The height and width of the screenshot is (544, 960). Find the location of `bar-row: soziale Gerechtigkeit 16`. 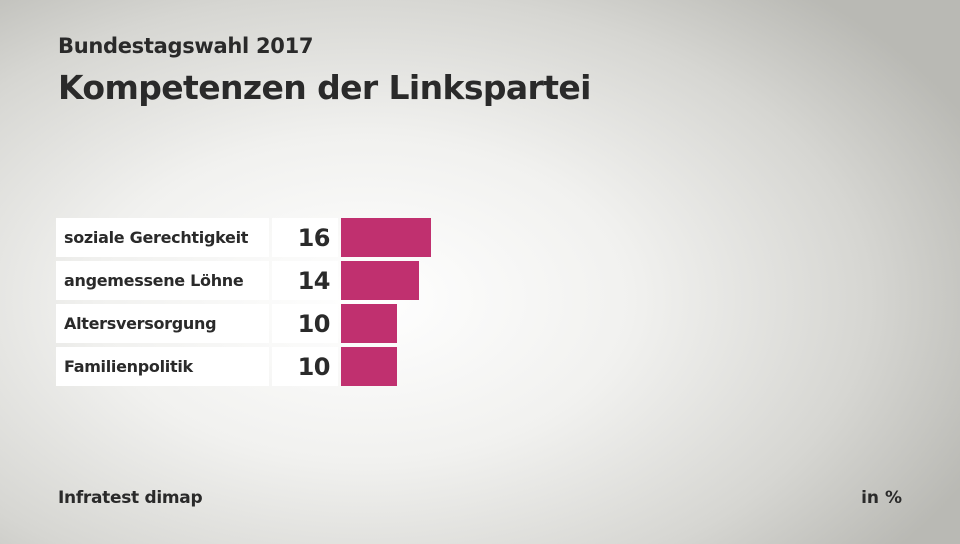

bar-row: soziale Gerechtigkeit 16 is located at coordinates (356, 237).